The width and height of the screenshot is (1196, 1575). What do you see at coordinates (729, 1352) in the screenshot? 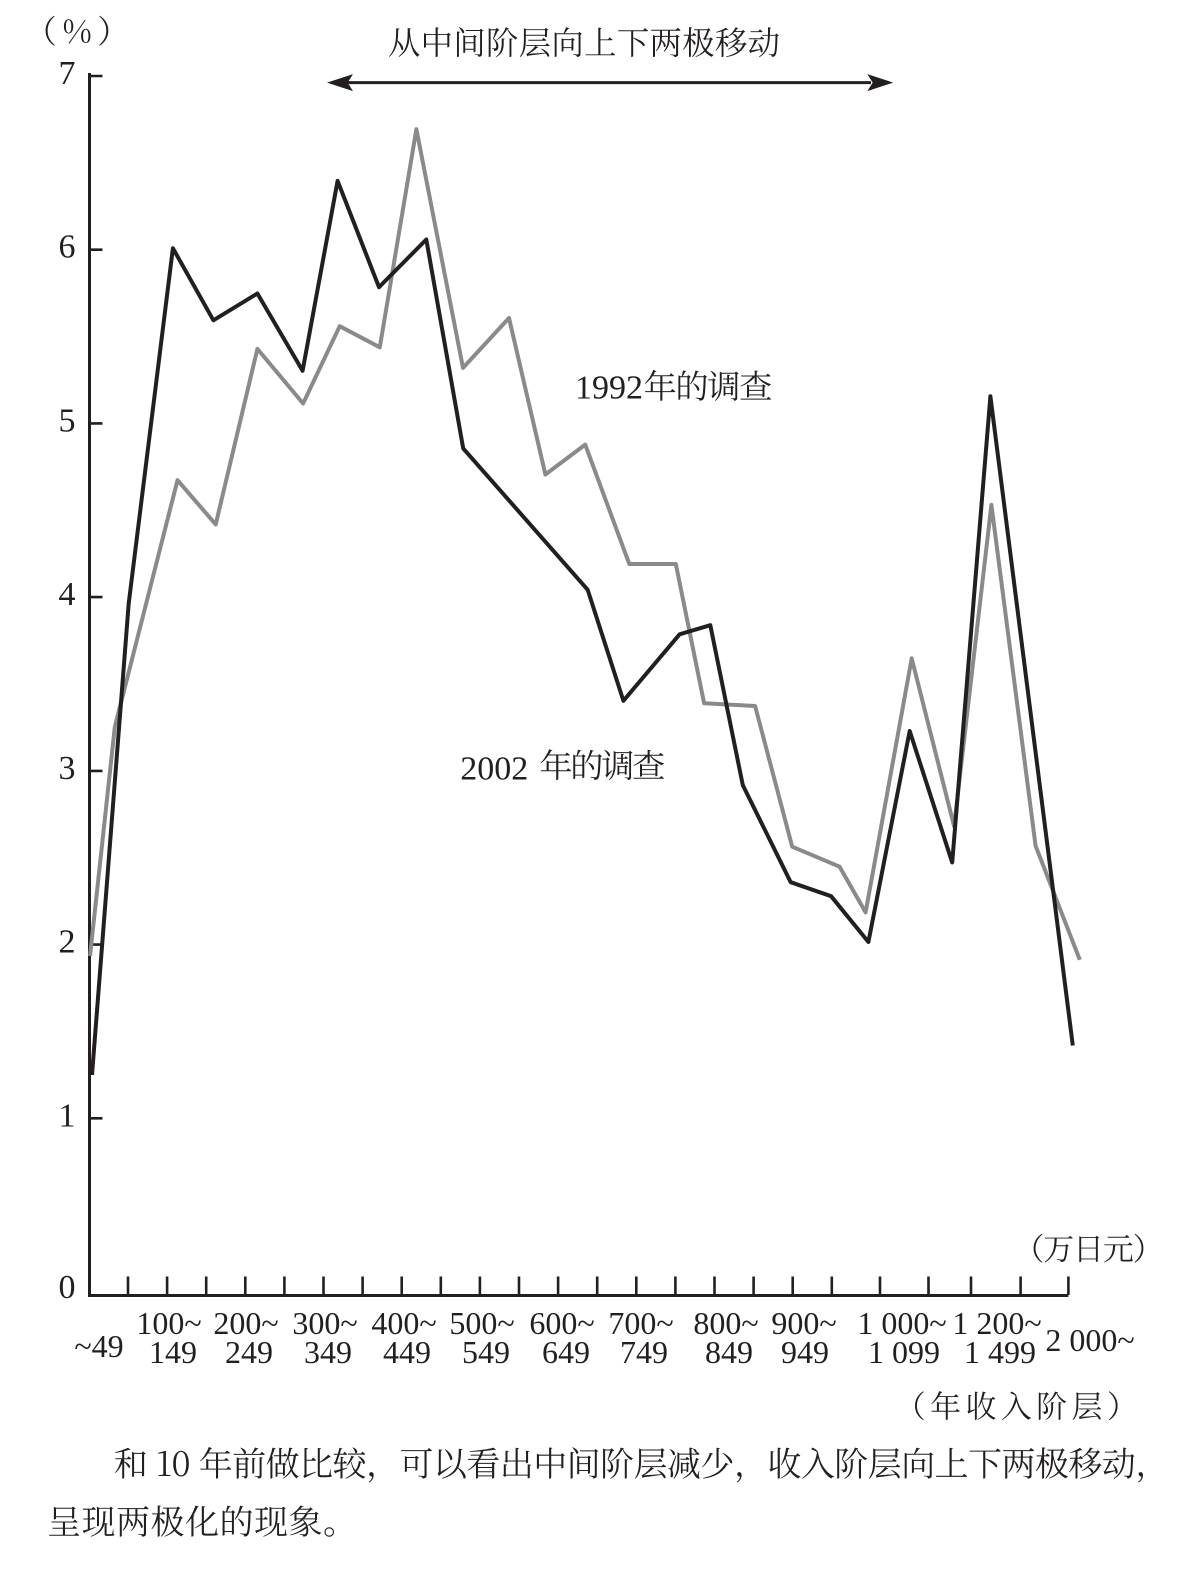
I see `svg-text: 849` at bounding box center [729, 1352].